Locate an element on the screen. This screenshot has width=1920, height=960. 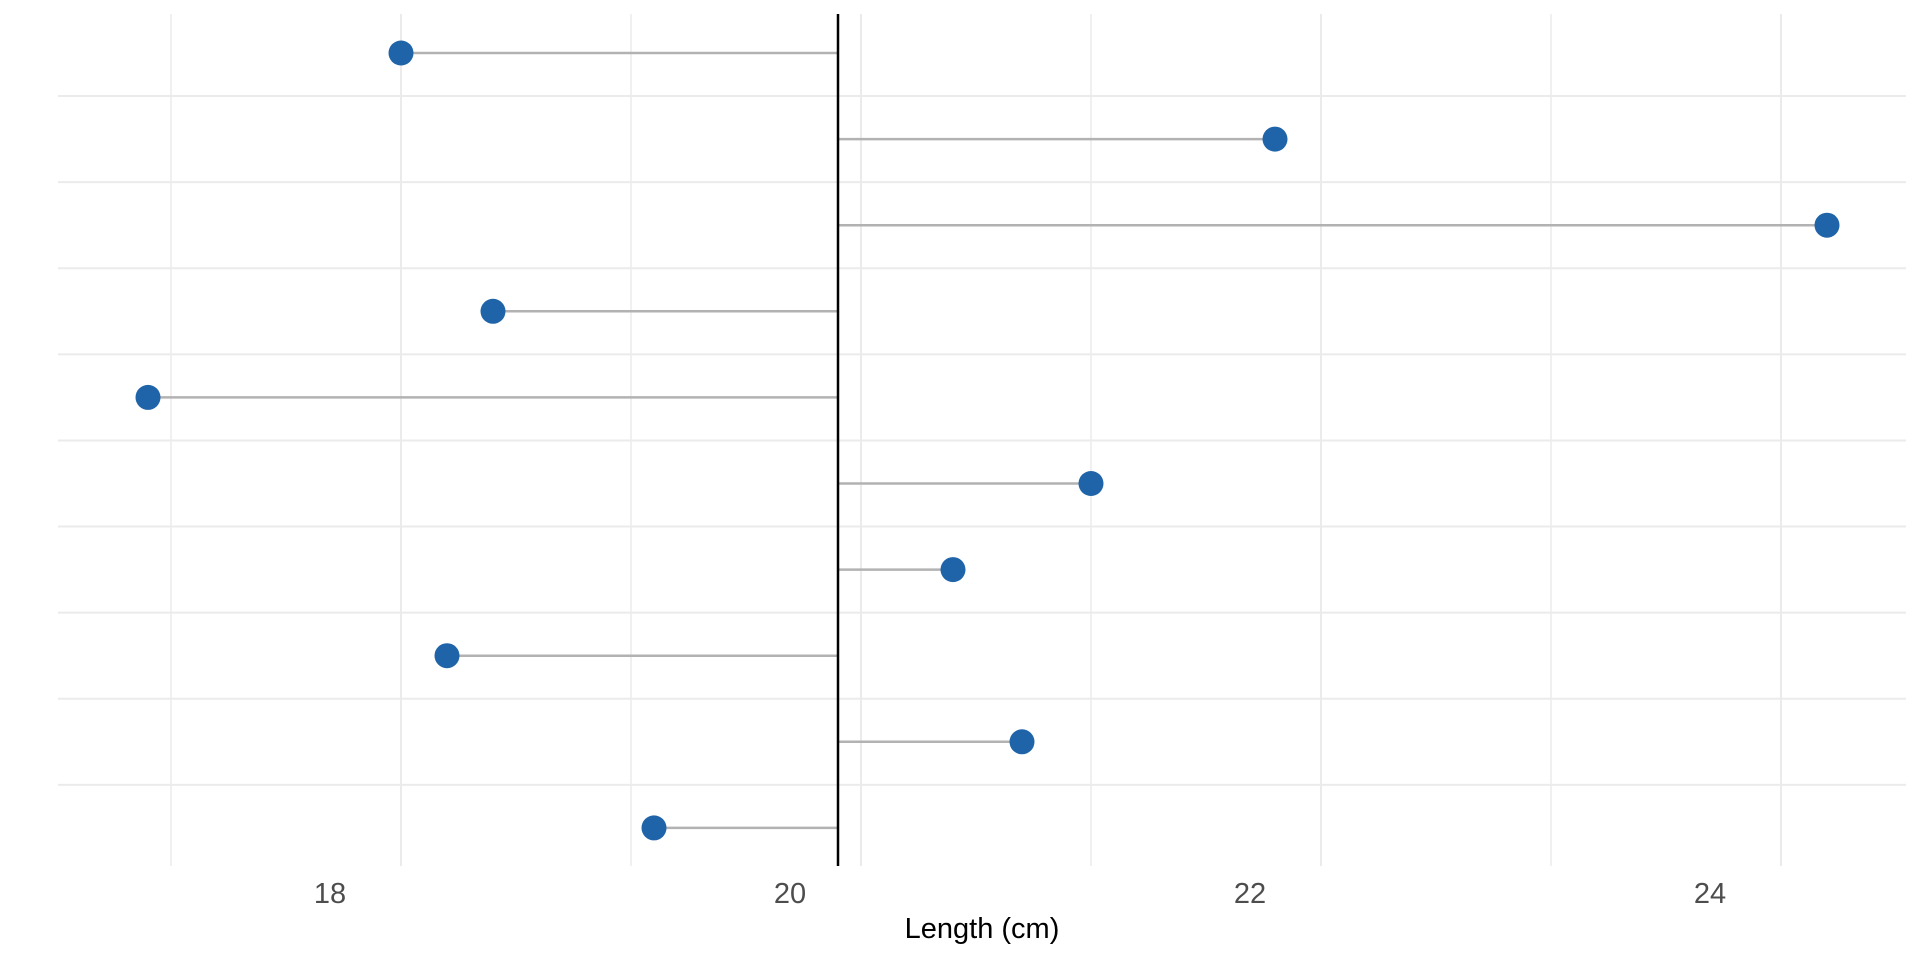
x-tick-label: 24 is located at coordinates (1710, 894).